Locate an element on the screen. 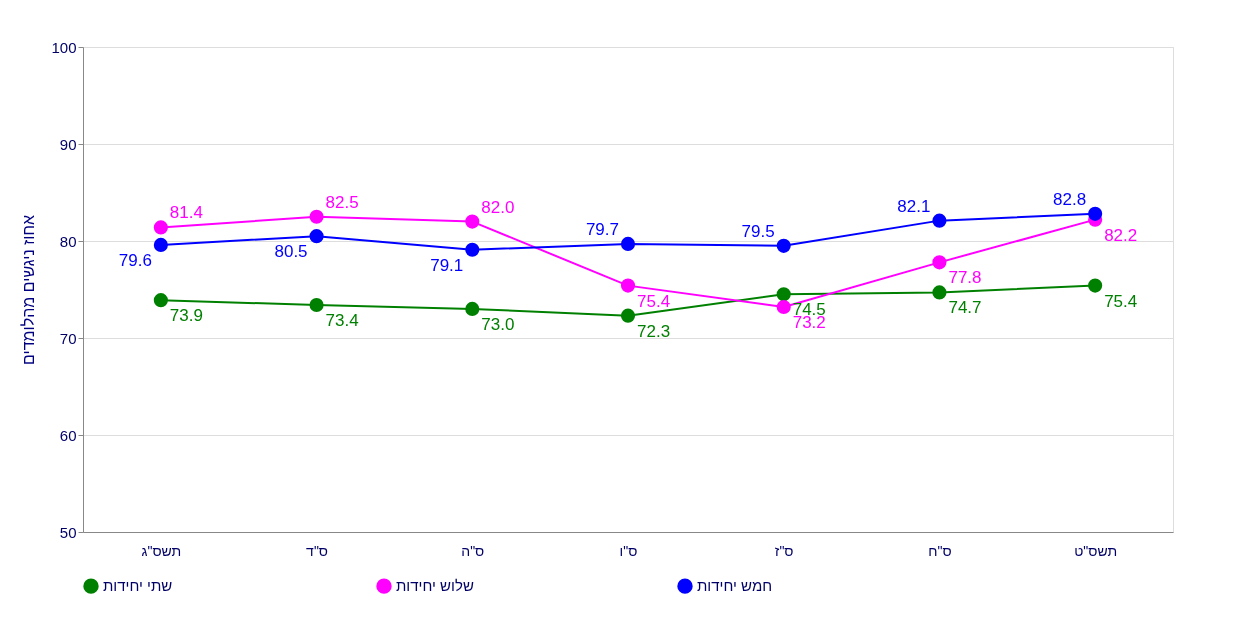 The width and height of the screenshot is (1260, 634). x-tick-label: תשס"ג is located at coordinates (161, 550).